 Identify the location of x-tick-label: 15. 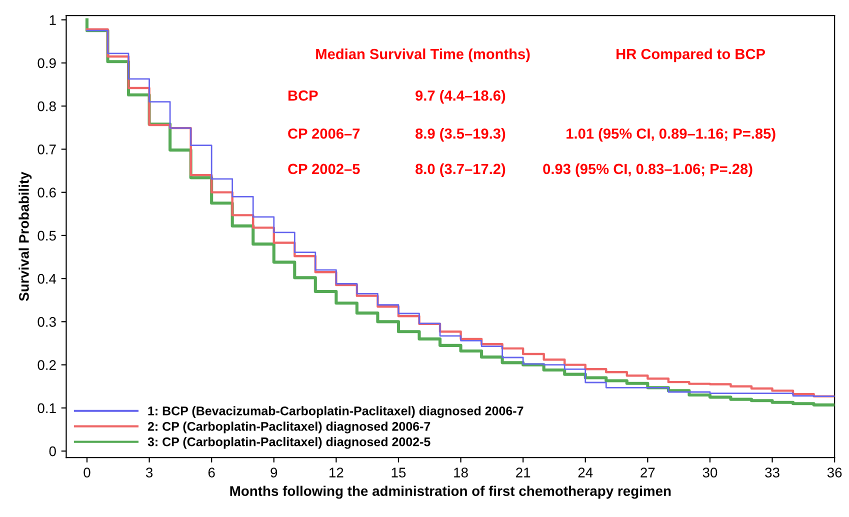
(399, 473).